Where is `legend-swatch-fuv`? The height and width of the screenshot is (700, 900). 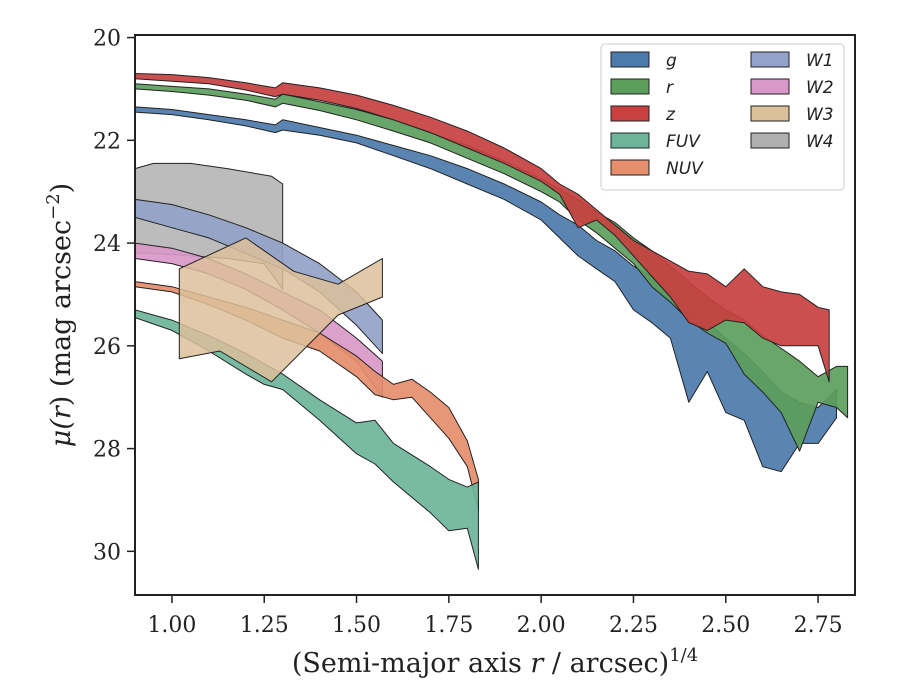
legend-swatch-fuv is located at coordinates (630, 140).